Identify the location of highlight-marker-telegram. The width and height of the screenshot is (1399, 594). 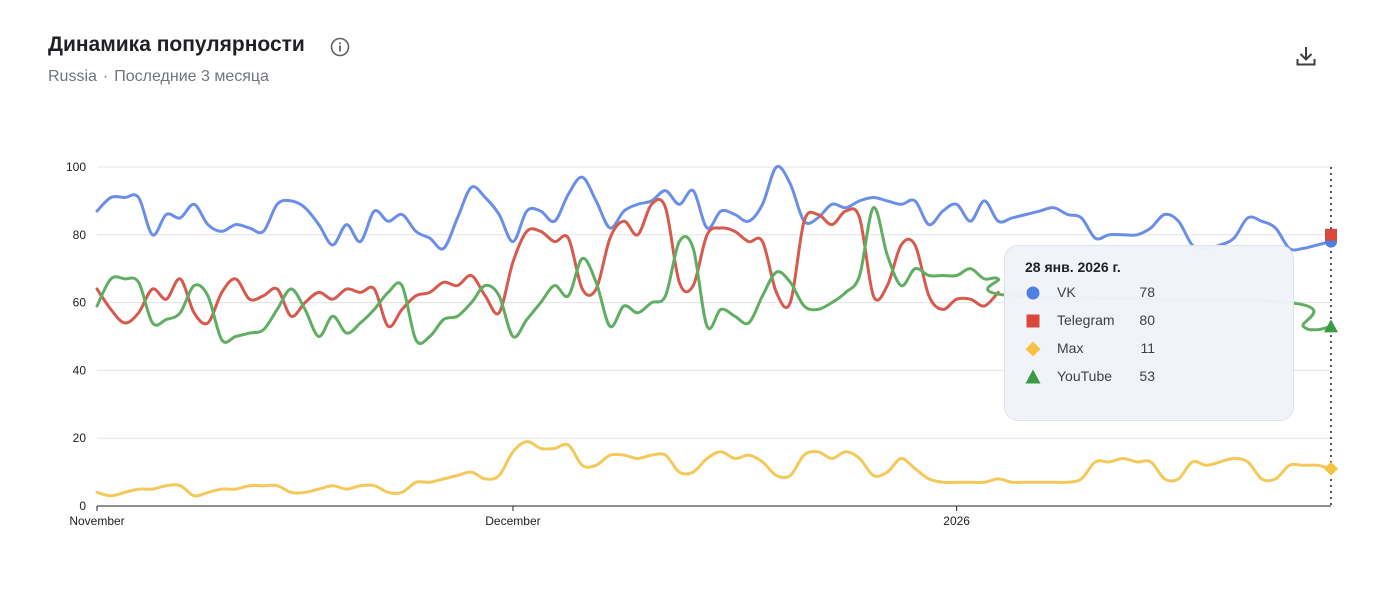
(1331, 234).